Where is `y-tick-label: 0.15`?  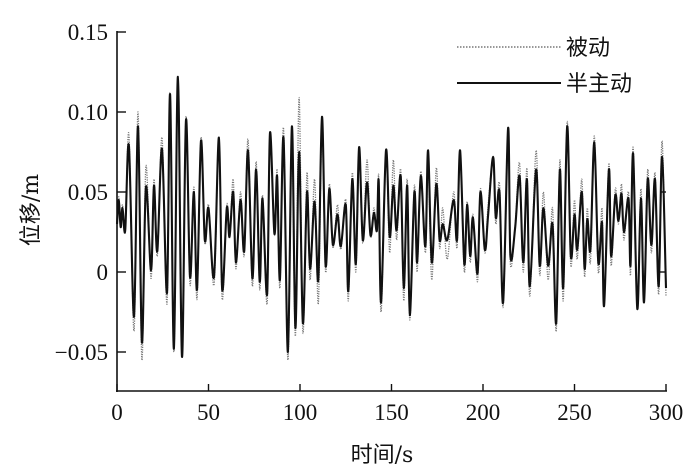
y-tick-label: 0.15 is located at coordinates (88, 32).